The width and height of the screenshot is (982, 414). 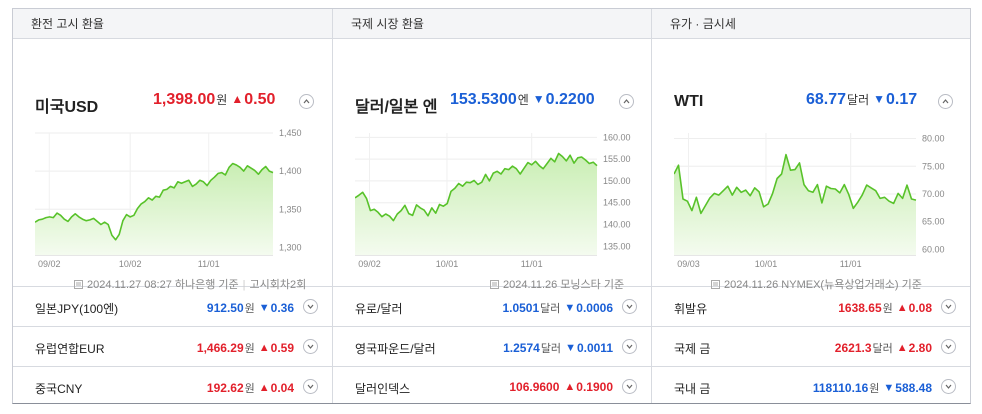 I want to click on usd-price: 1,398.00원0.50, so click(x=214, y=100).